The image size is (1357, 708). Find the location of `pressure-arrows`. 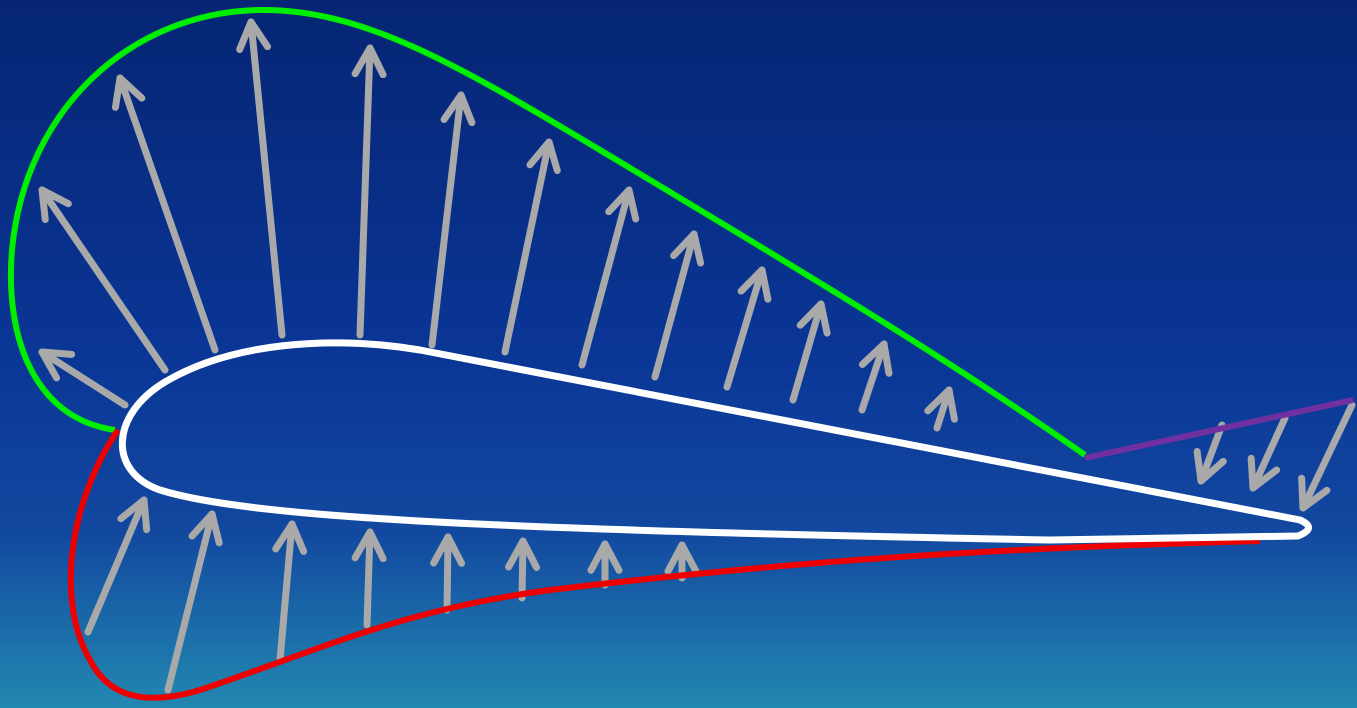

pressure-arrows is located at coordinates (392, 595).